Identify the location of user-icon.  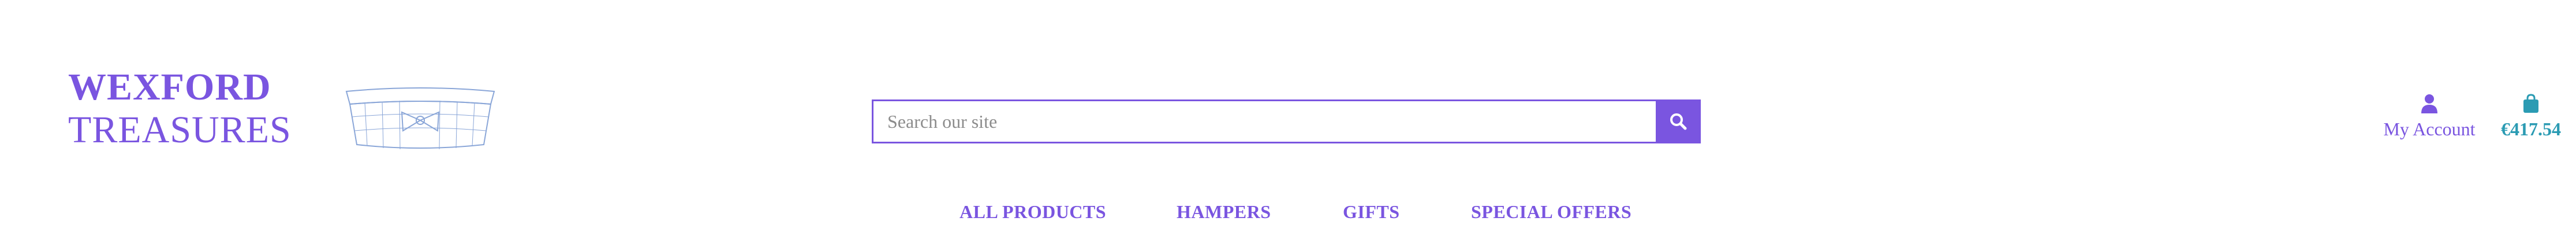
(2429, 104).